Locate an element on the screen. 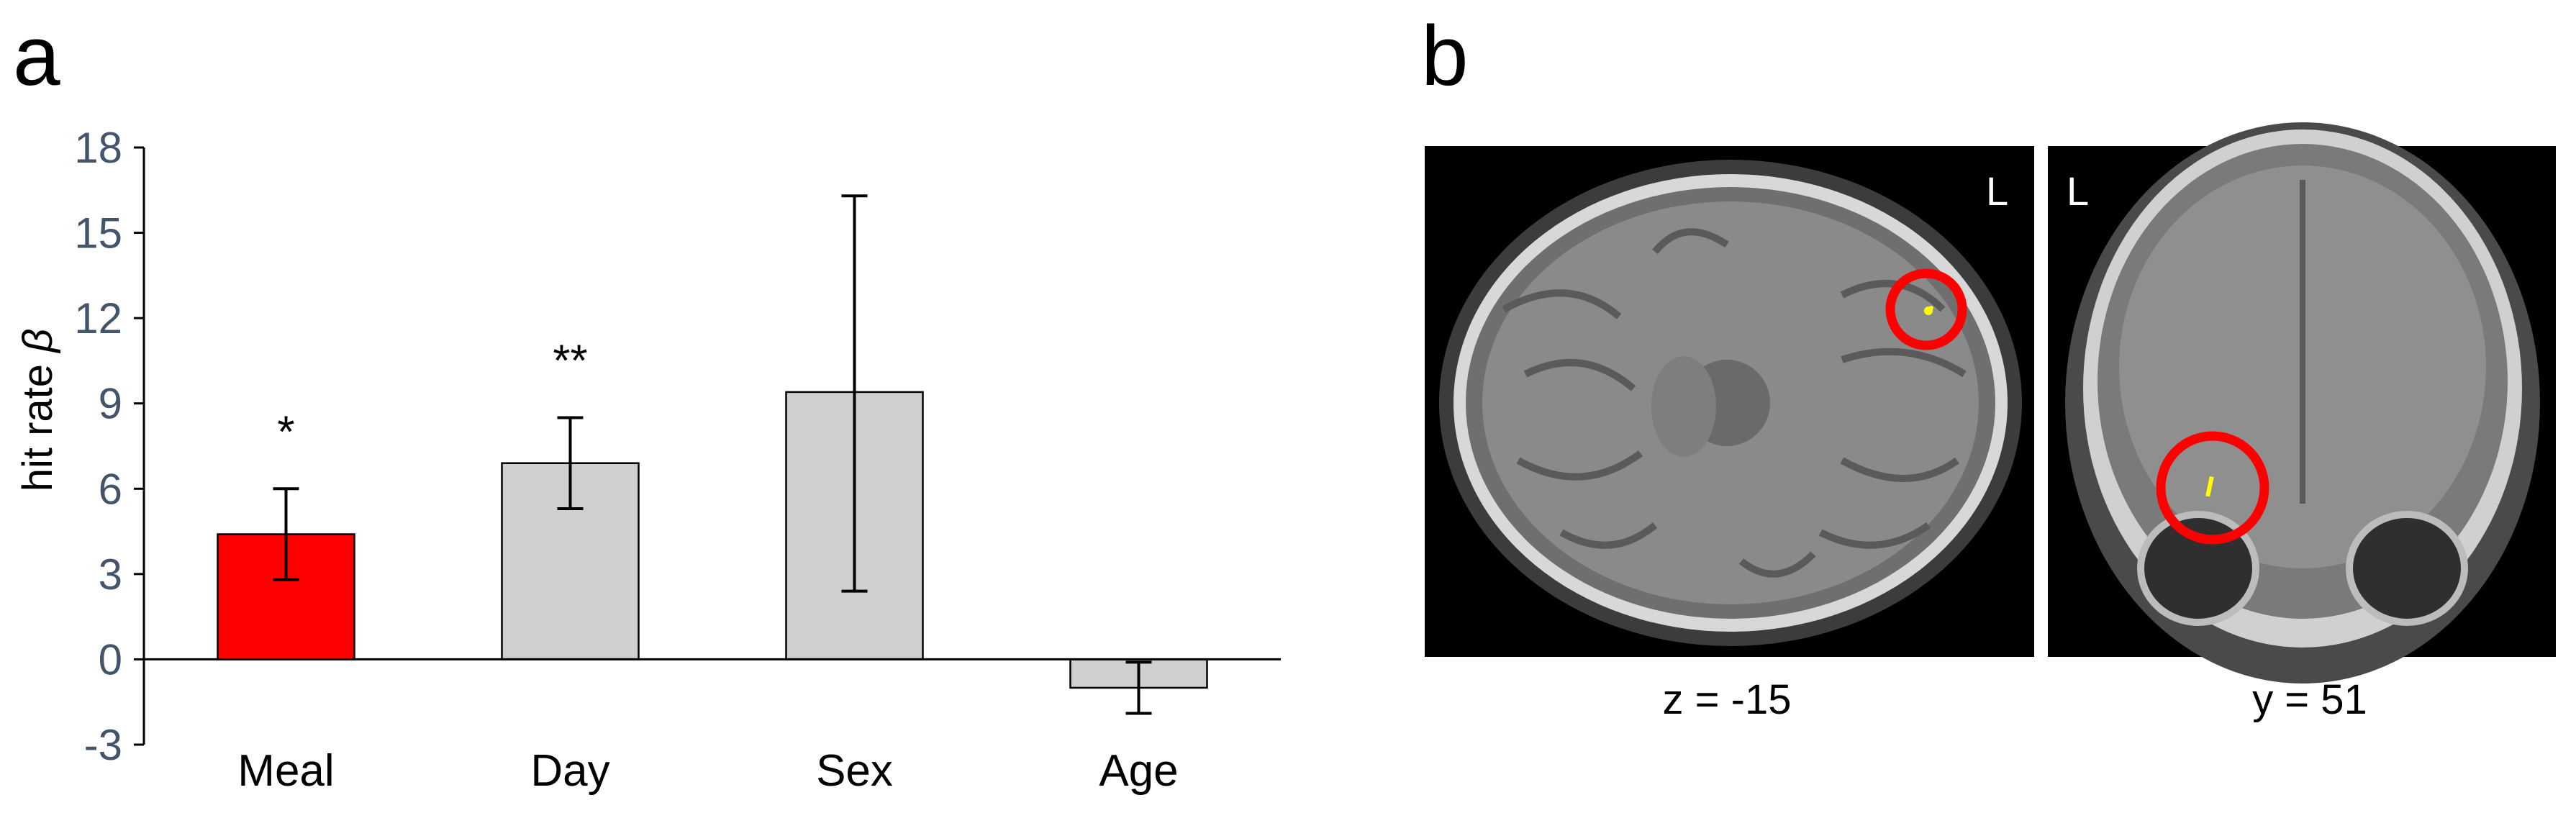 This screenshot has width=2576, height=813. significance-day: ** is located at coordinates (570, 361).